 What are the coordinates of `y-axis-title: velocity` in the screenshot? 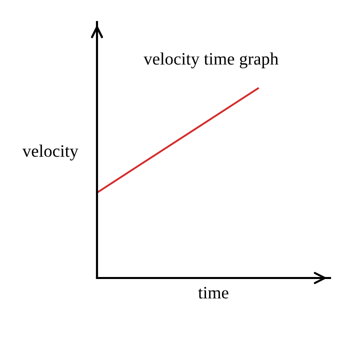 It's located at (50, 152).